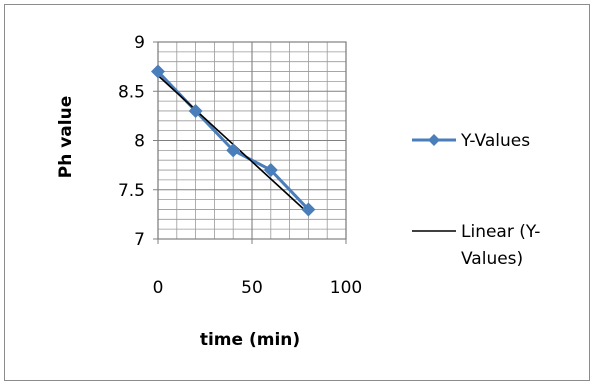  I want to click on x-tick-labels: 0 50 100, so click(257, 268).